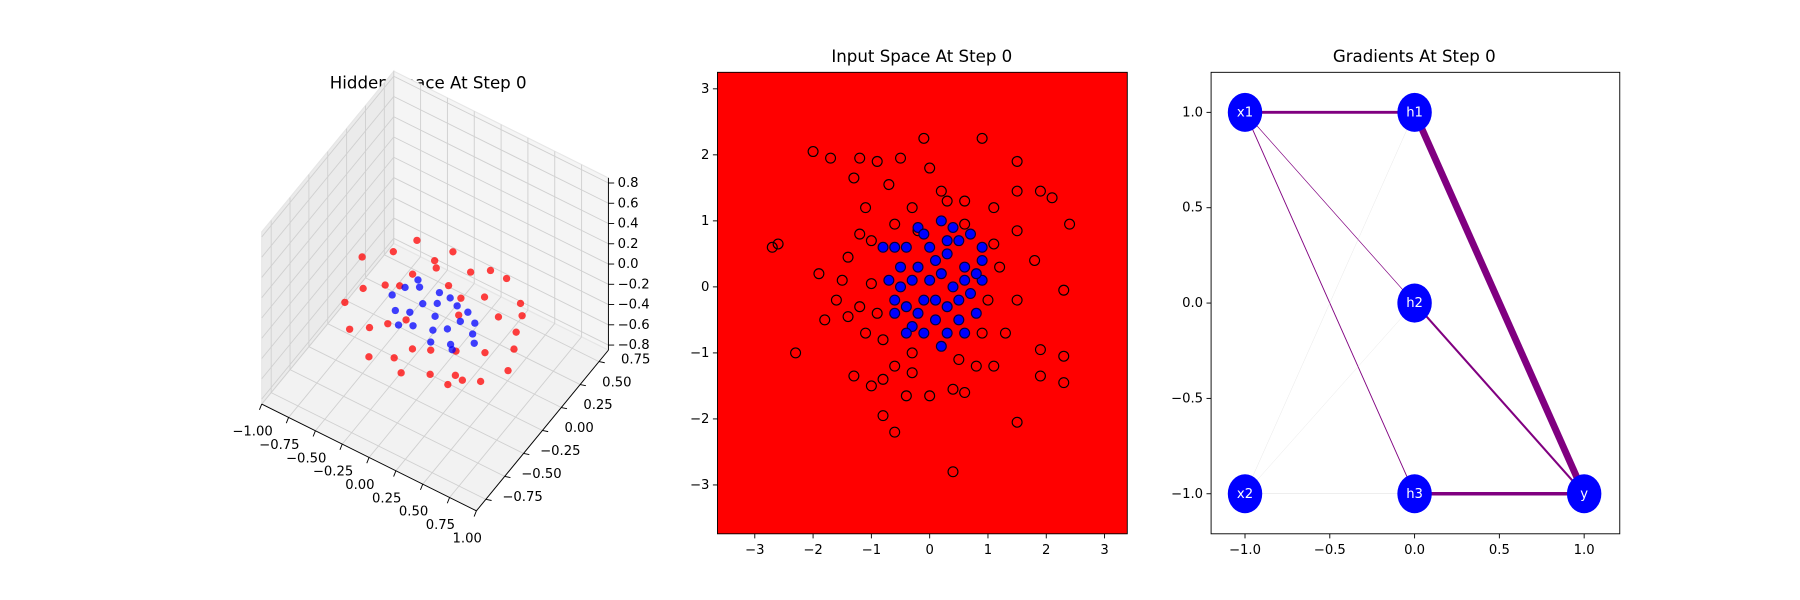 This screenshot has width=1800, height=600. What do you see at coordinates (560, 451) in the screenshot?
I see `y-tick-label: −0.25` at bounding box center [560, 451].